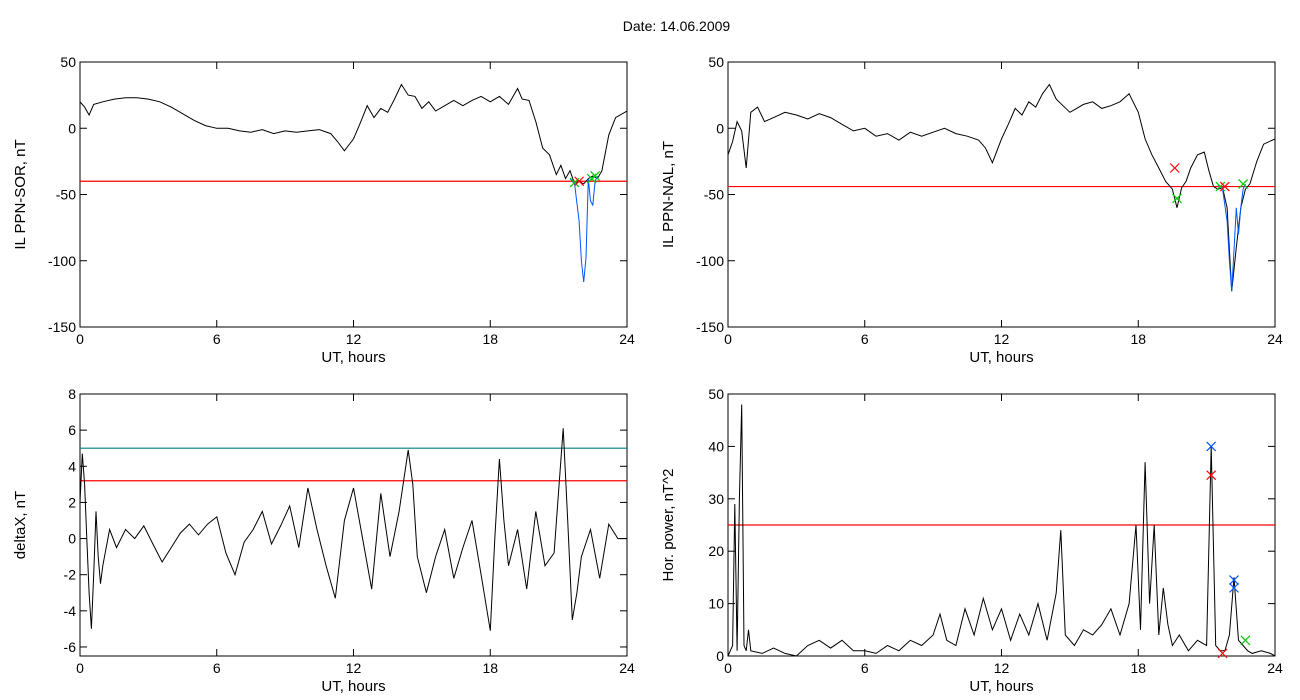 The image size is (1300, 700). Describe the element at coordinates (70, 647) in the screenshot. I see `y-tick-label: -6` at that location.